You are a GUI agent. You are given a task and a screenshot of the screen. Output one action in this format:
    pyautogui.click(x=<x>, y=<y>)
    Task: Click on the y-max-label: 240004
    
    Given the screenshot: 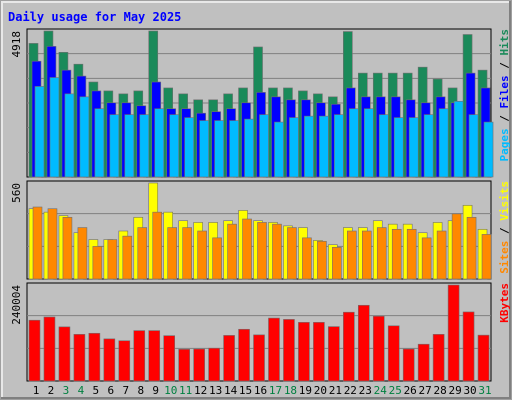 What is the action you would take?
    pyautogui.click(x=16, y=305)
    